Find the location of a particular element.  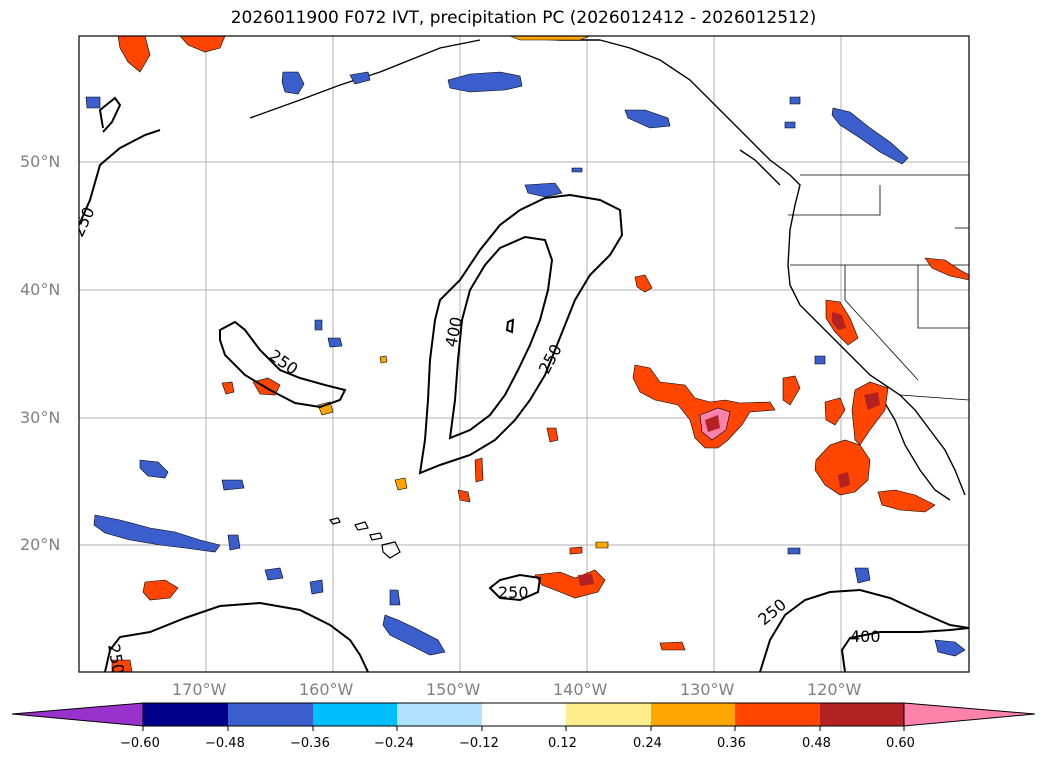

hawaii-islands is located at coordinates (364, 538).